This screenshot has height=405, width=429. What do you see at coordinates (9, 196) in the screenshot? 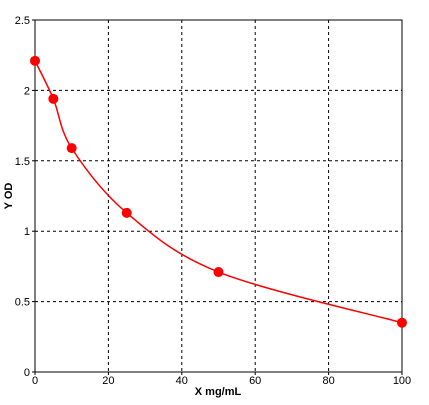
I see `y-axis-title: Y OD` at bounding box center [9, 196].